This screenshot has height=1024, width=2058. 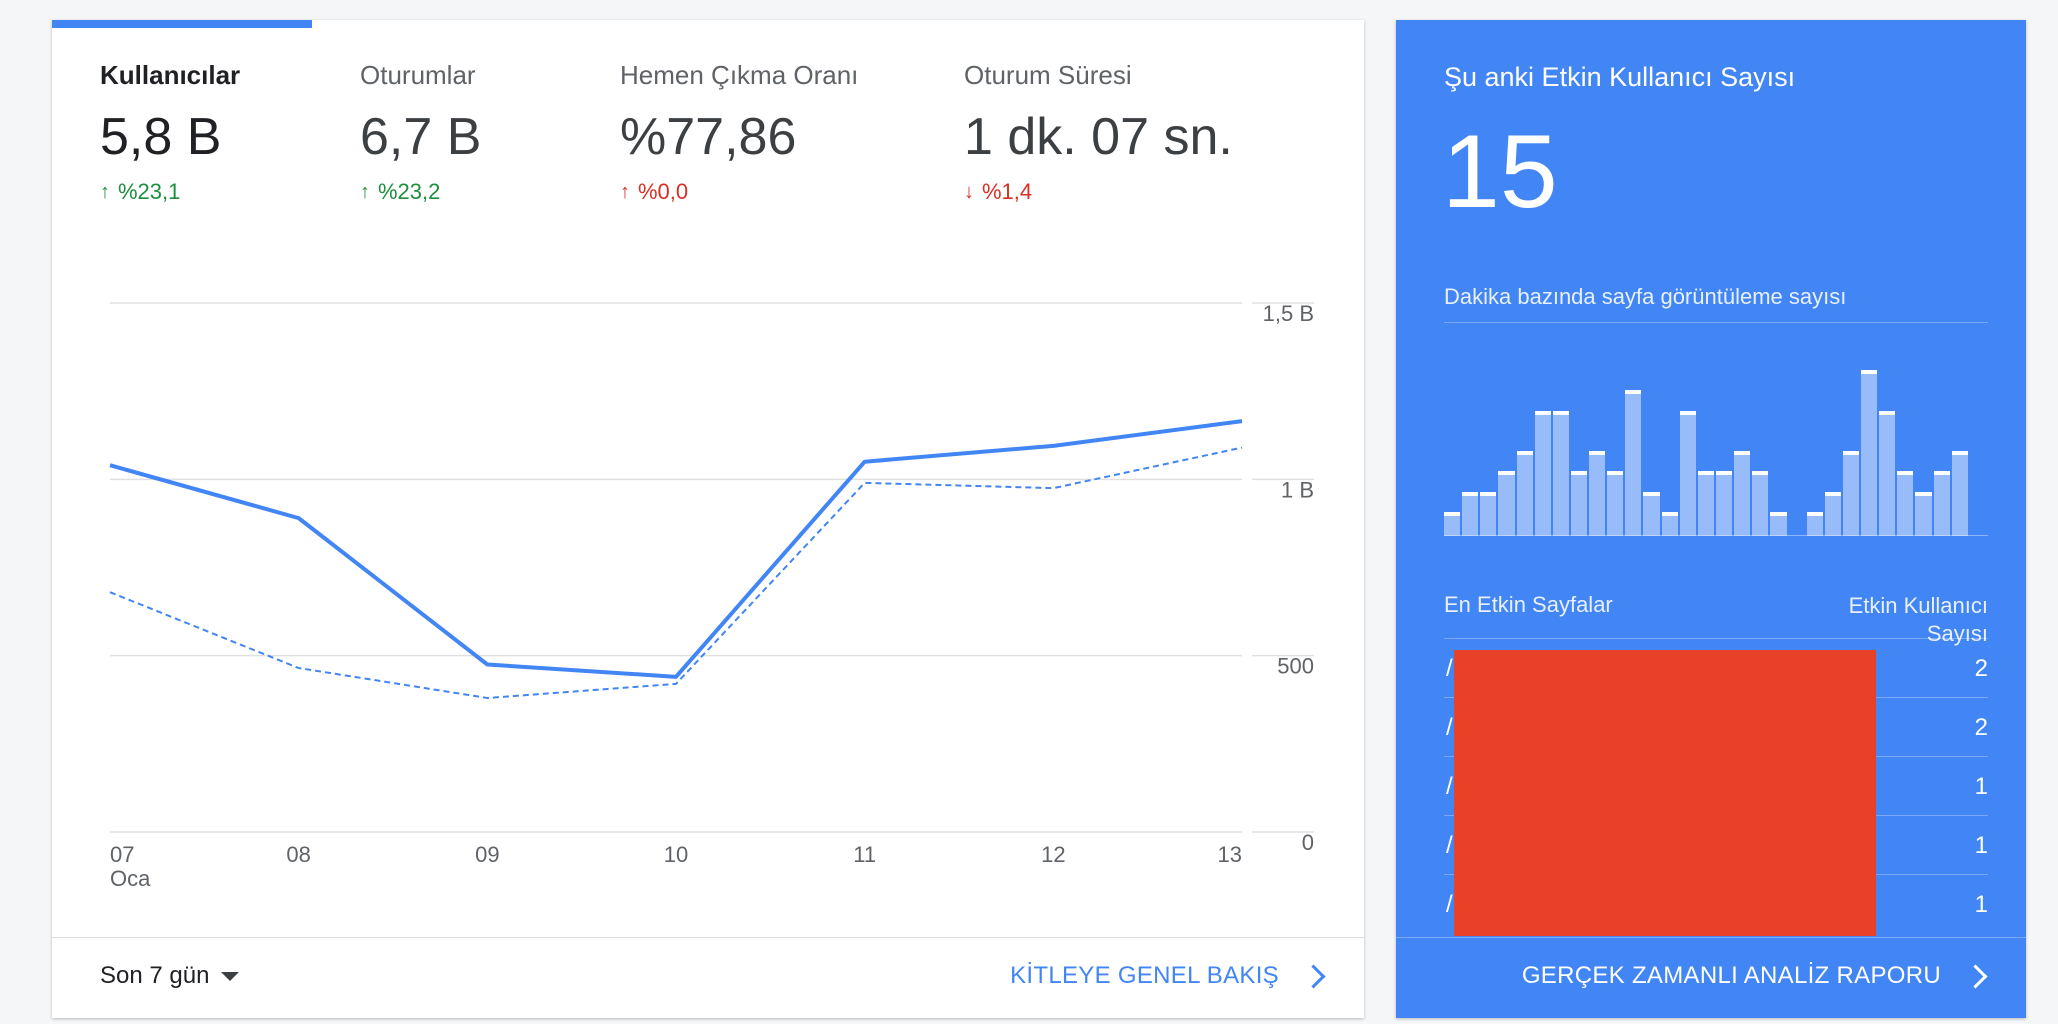 I want to click on x-tick-label: 12, so click(x=1053, y=854).